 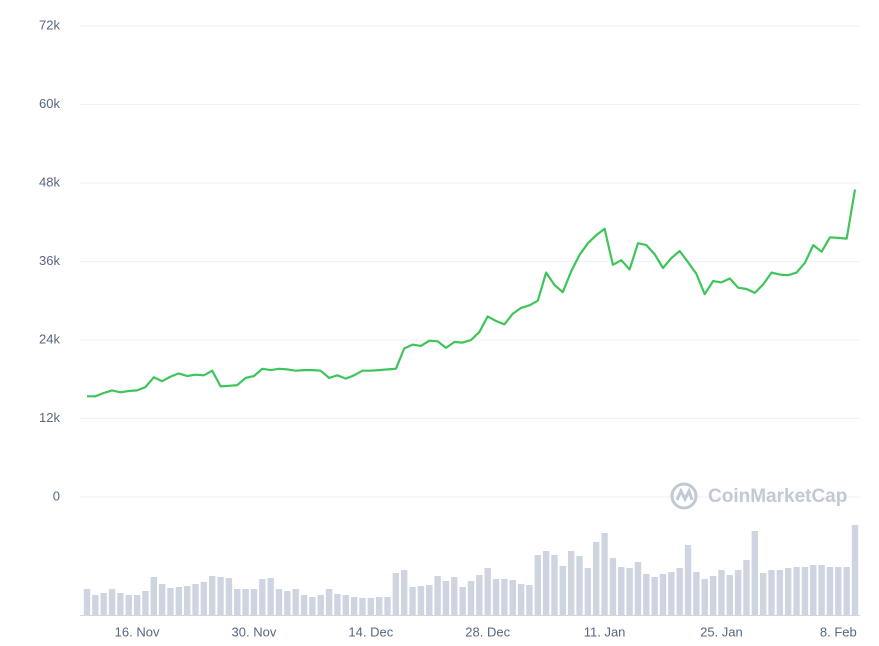 I want to click on watermark-logo, so click(x=684, y=496).